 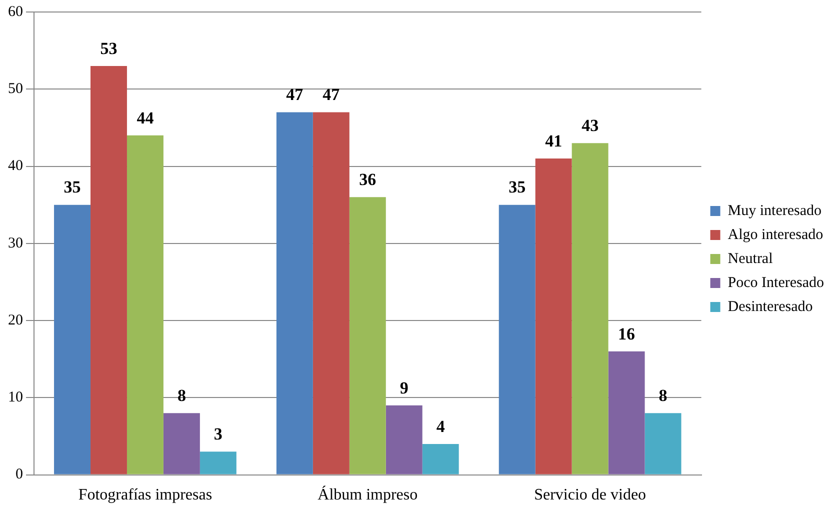 What do you see at coordinates (553, 140) in the screenshot?
I see `data-label: 41` at bounding box center [553, 140].